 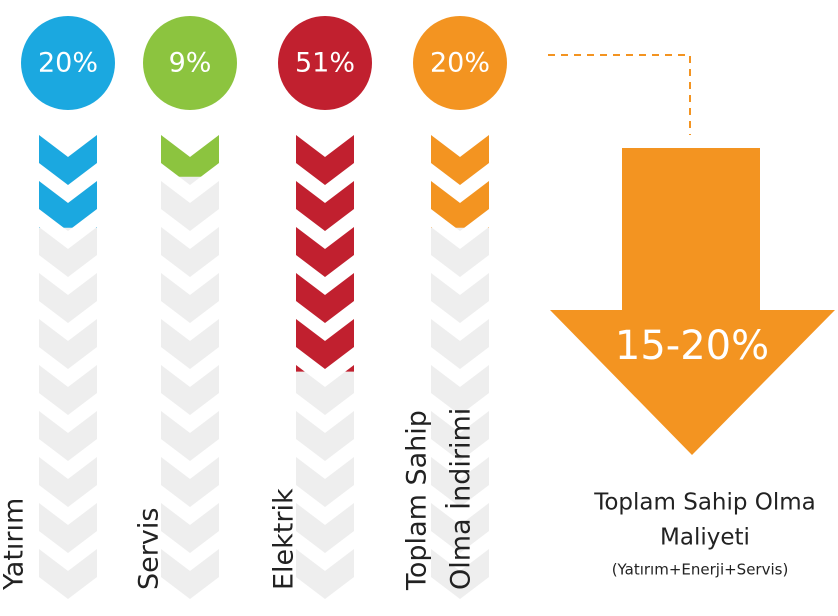 I want to click on total-label: 15-20%, so click(x=692, y=346).